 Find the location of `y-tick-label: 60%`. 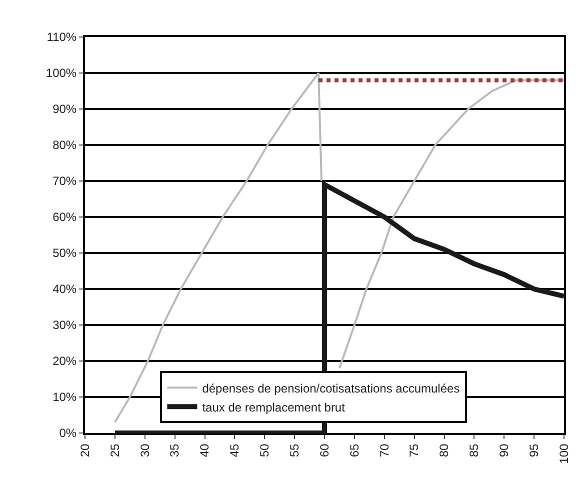

y-tick-label: 60% is located at coordinates (64, 217).